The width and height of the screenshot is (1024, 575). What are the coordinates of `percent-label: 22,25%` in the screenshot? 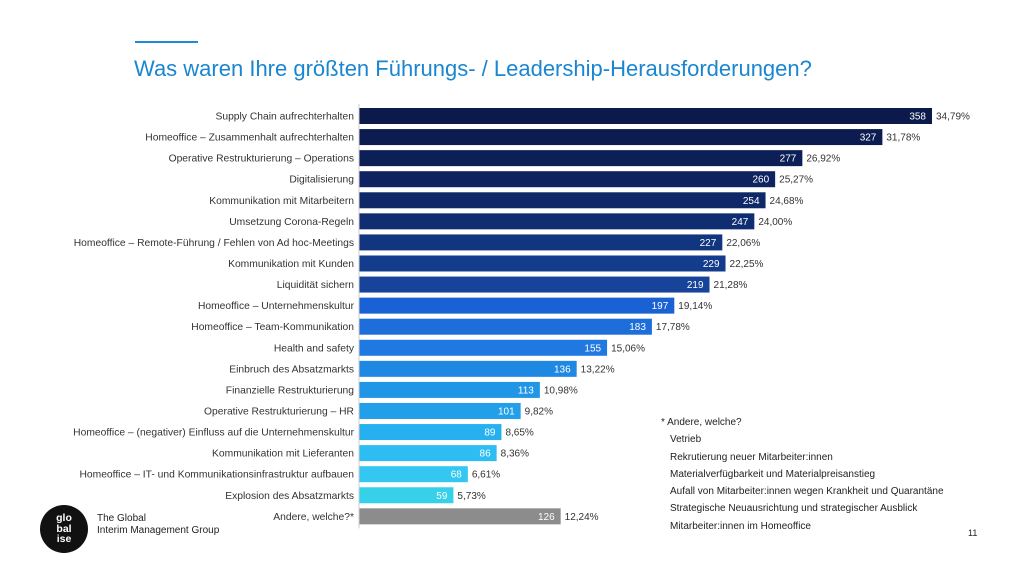 It's located at (747, 264).